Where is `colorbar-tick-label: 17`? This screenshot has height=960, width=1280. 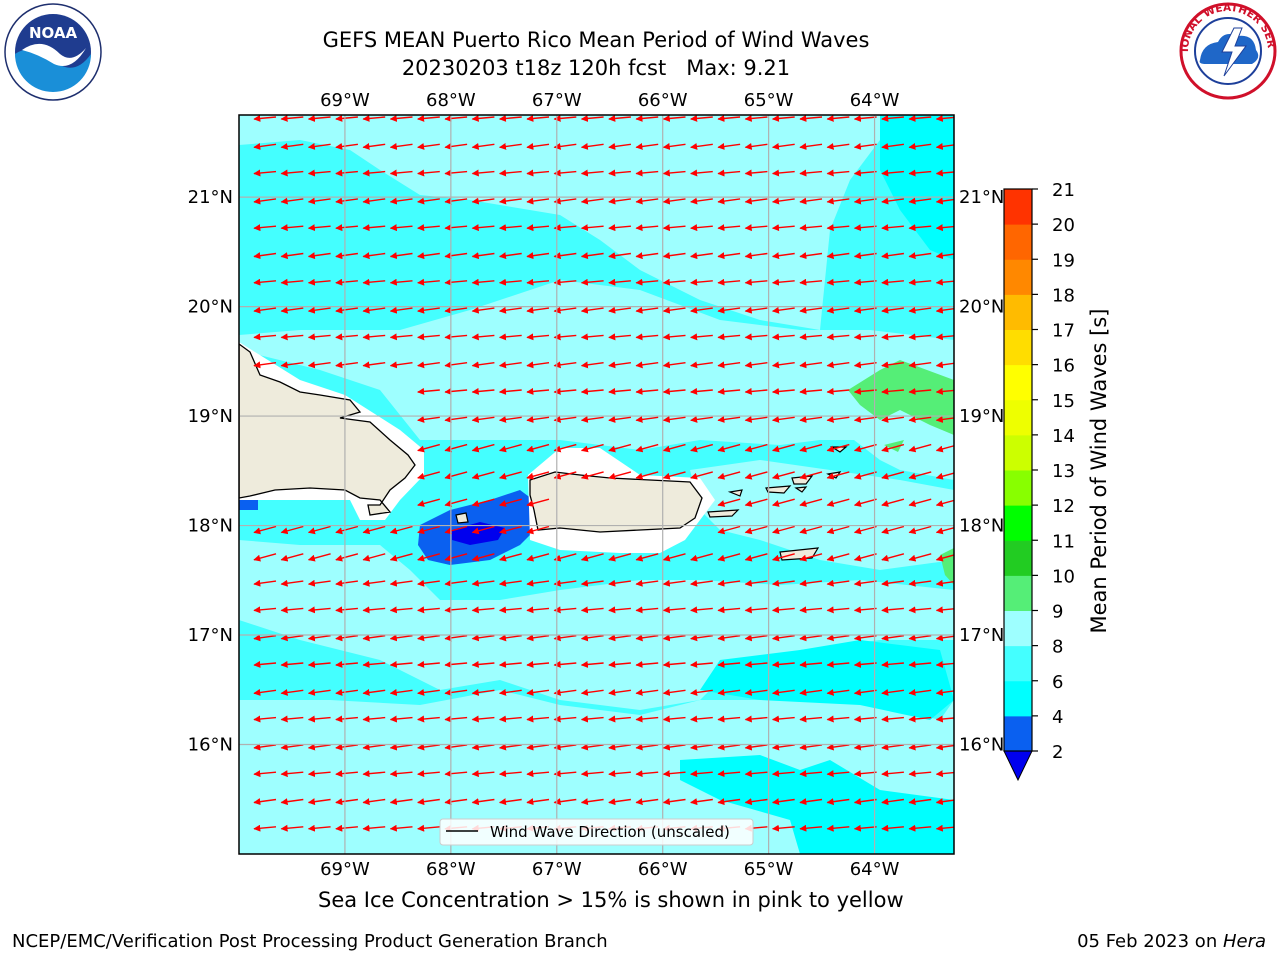 colorbar-tick-label: 17 is located at coordinates (1063, 331).